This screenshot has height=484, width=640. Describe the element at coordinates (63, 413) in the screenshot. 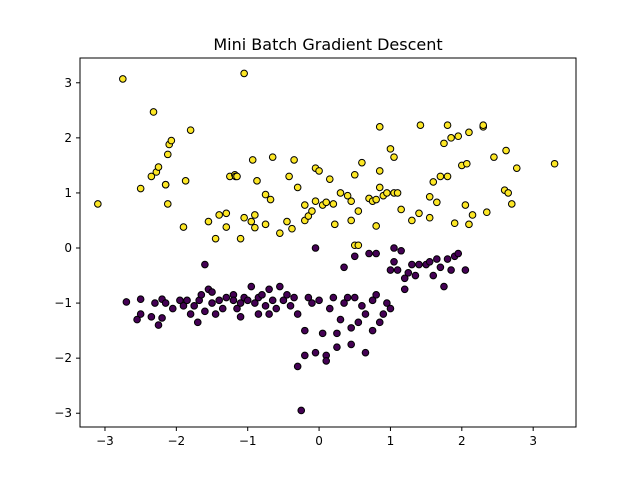

I see `y-tick-label: −3` at that location.